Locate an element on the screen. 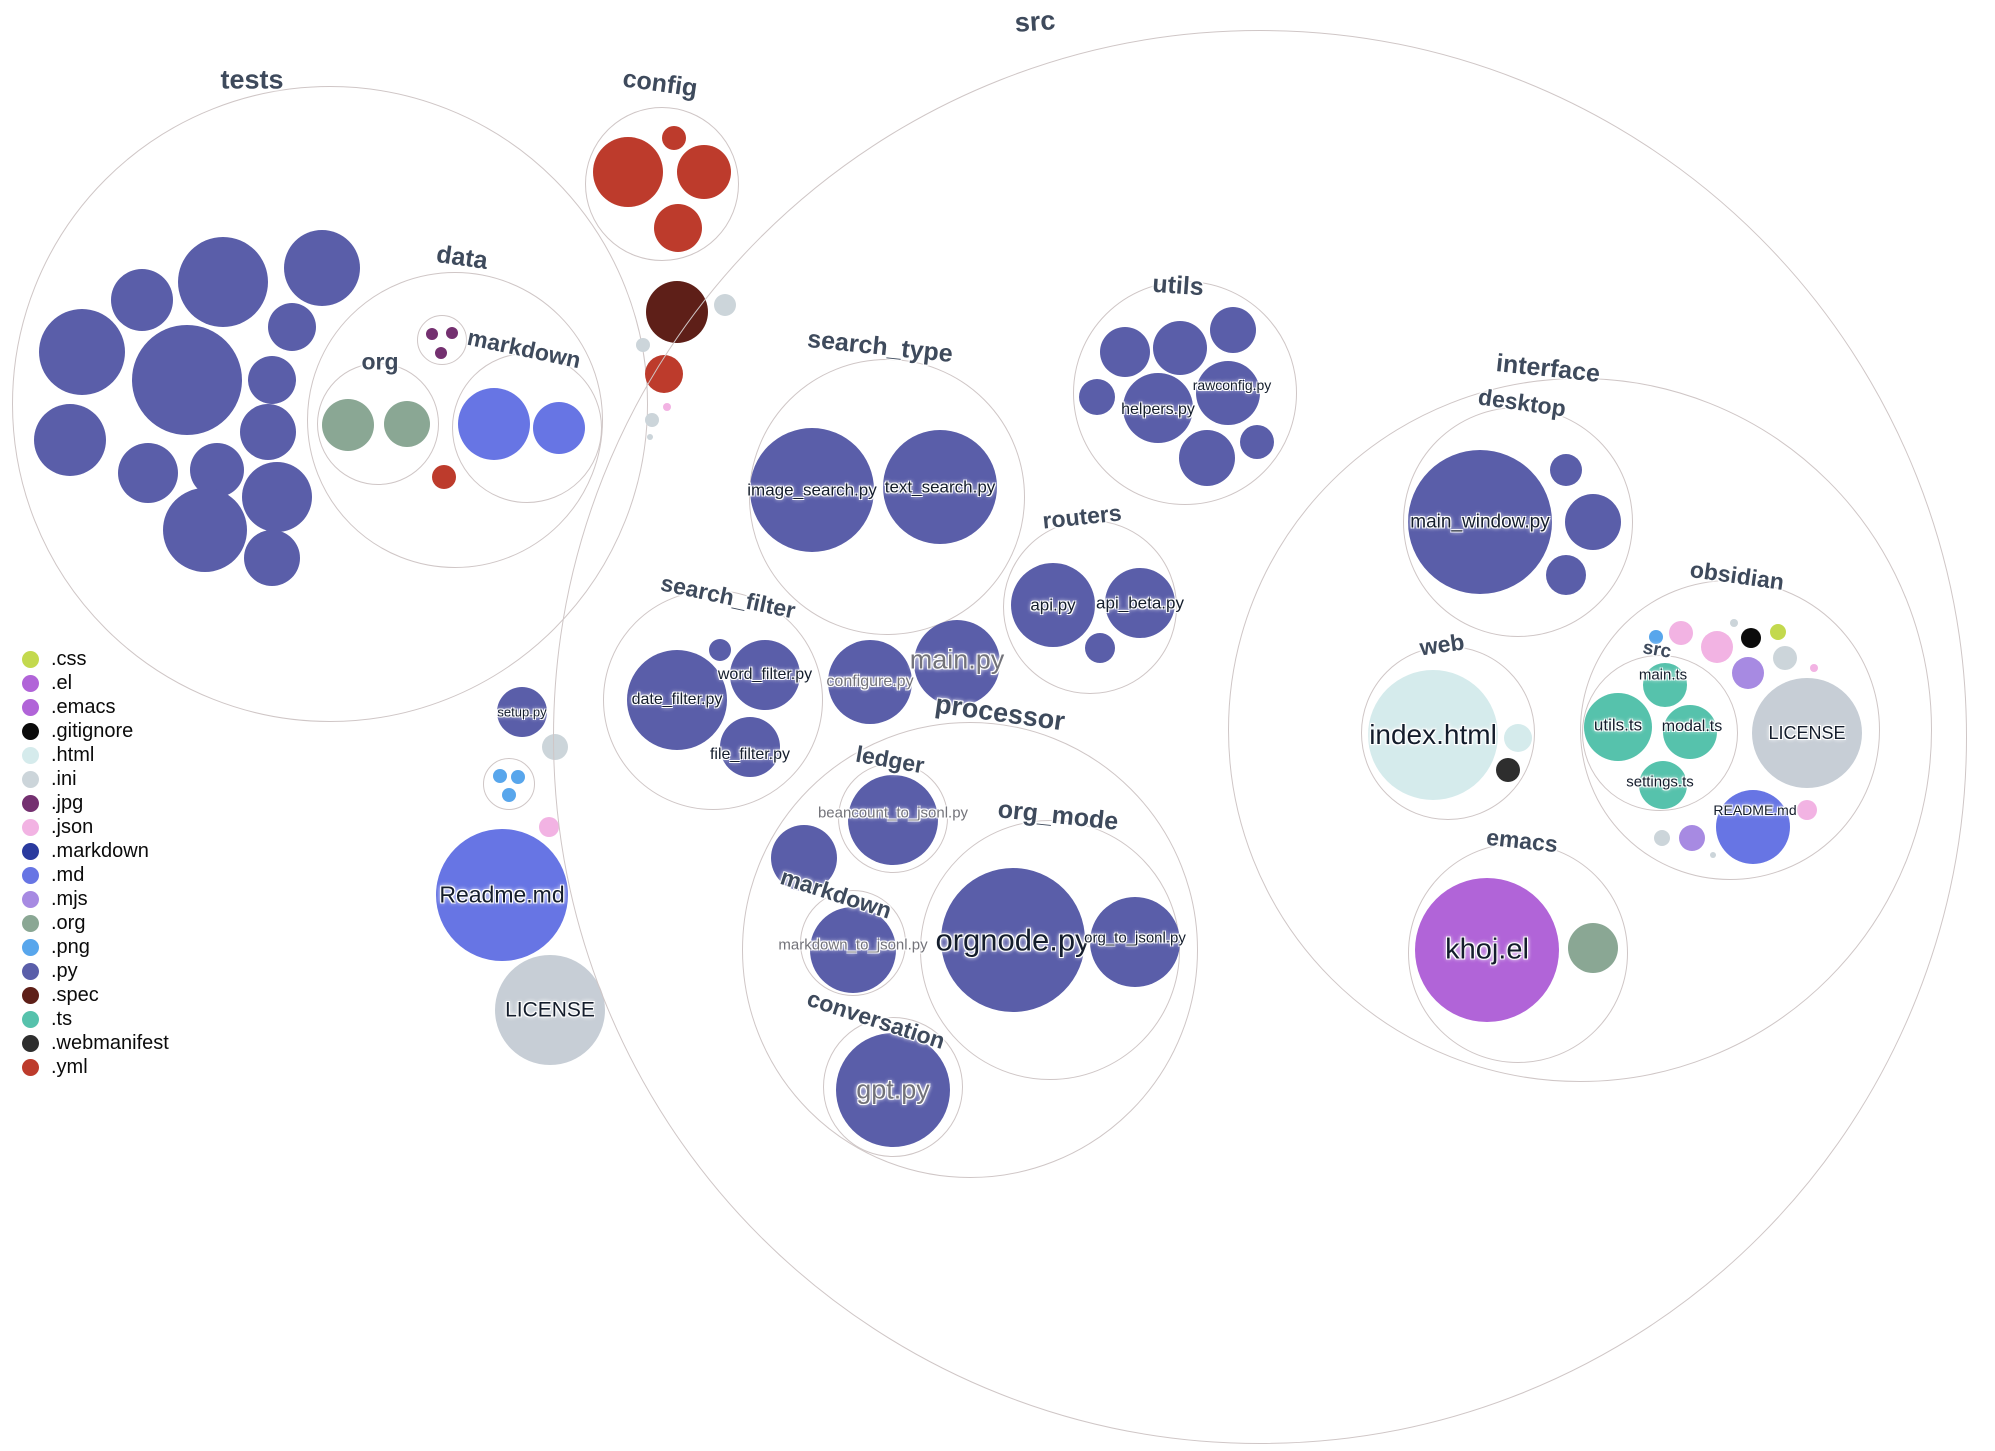  legend-item: .png is located at coordinates (95, 947).